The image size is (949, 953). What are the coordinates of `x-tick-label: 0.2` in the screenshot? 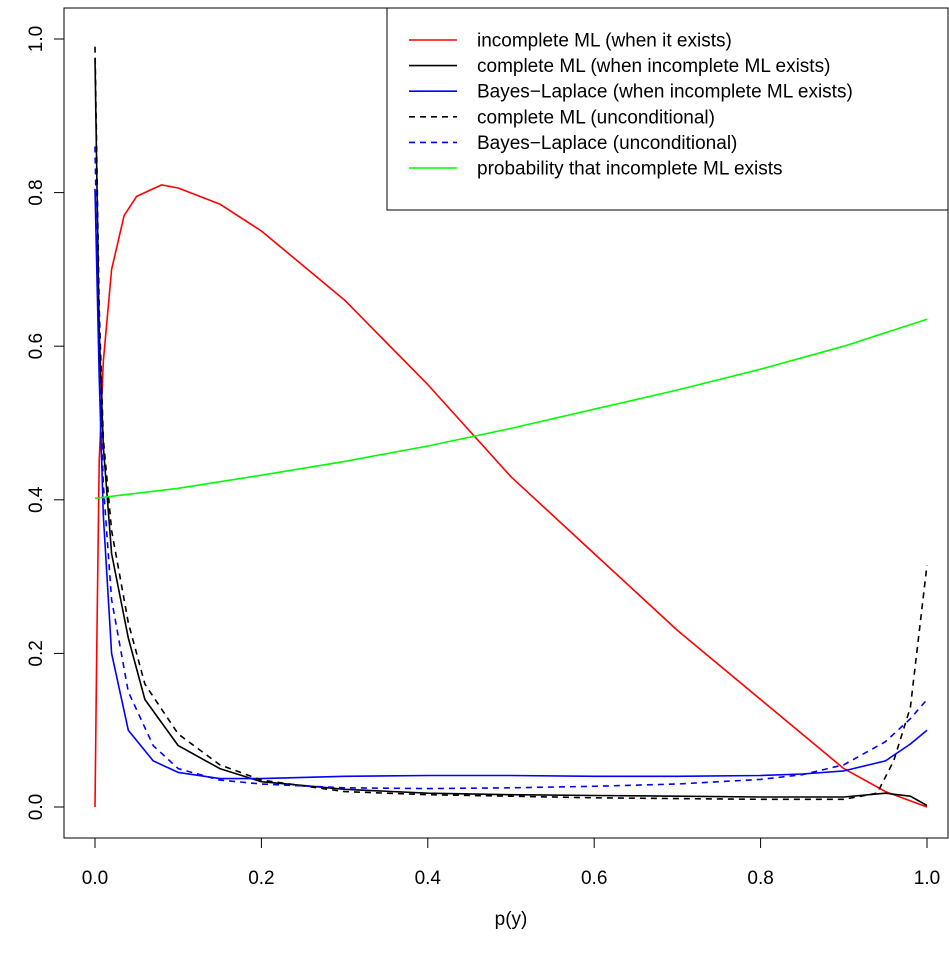 It's located at (261, 878).